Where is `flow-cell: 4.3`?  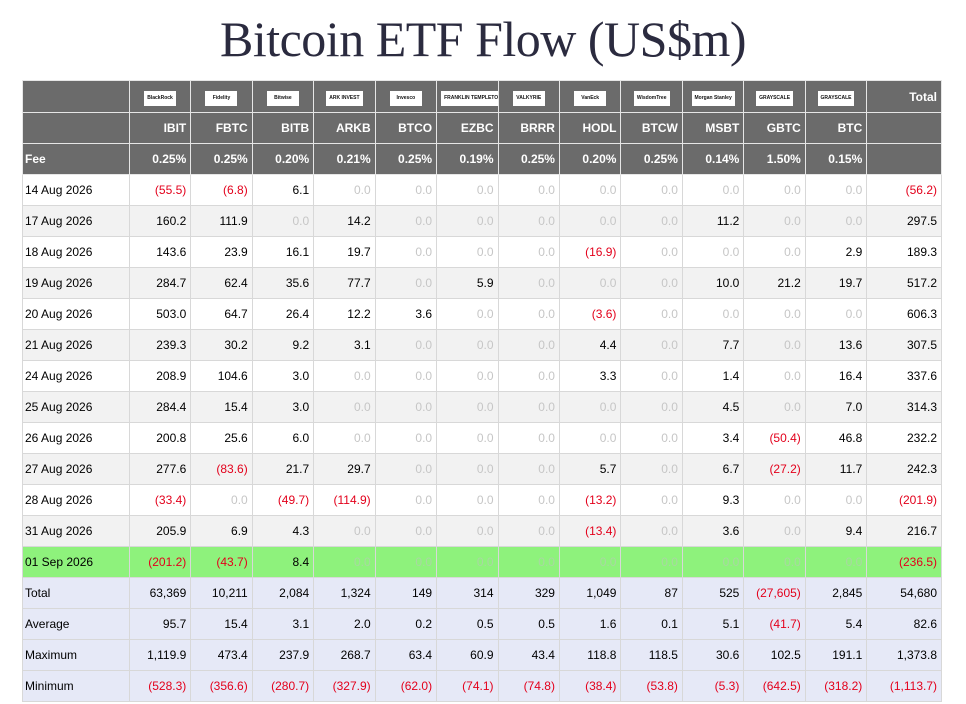 flow-cell: 4.3 is located at coordinates (283, 531).